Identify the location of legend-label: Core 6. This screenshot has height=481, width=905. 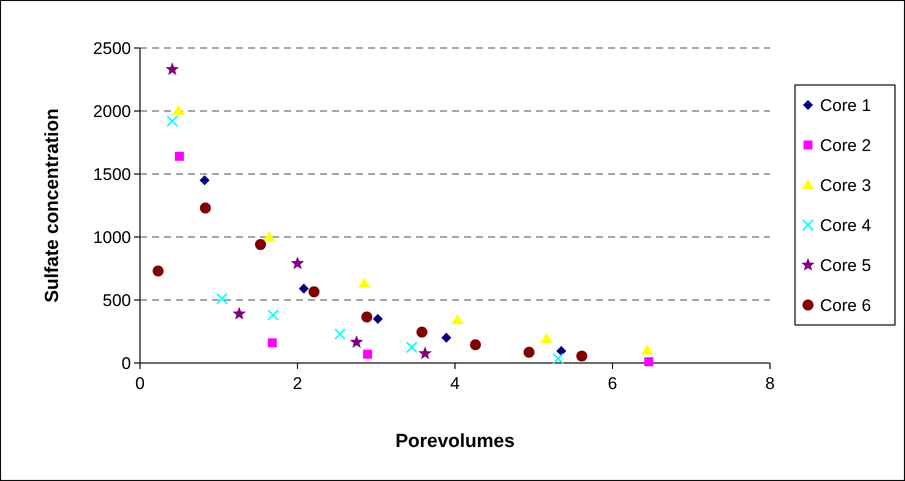
(846, 305).